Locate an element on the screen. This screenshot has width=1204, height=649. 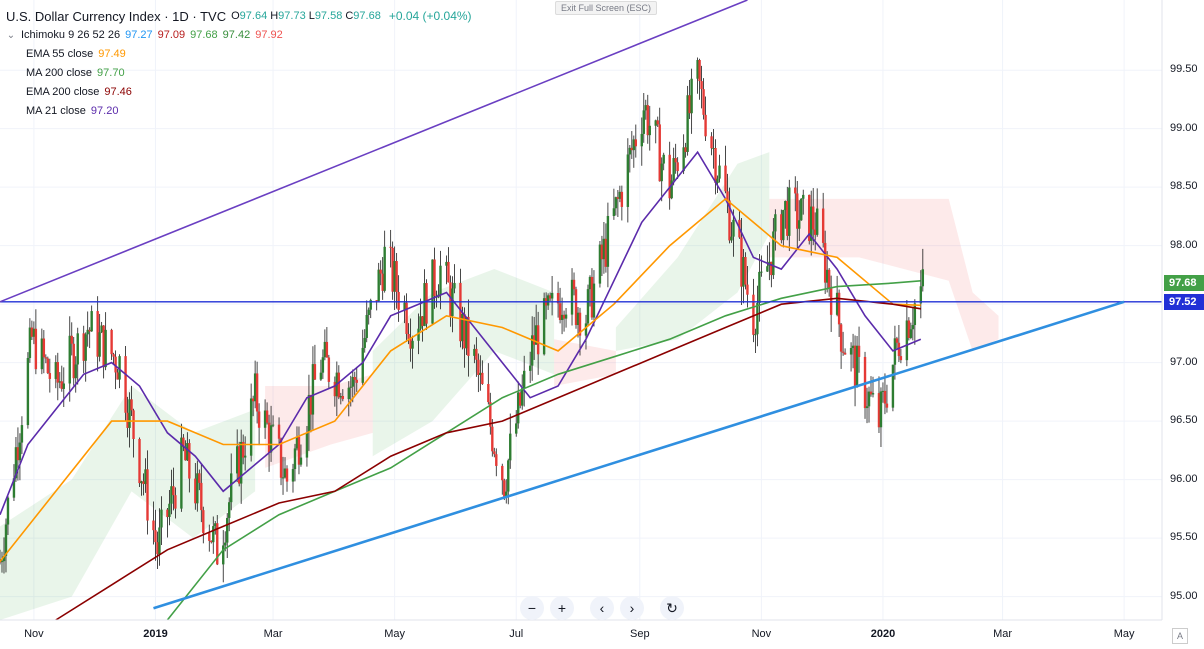
y-tick-label: 98.00 is located at coordinates (1184, 244).